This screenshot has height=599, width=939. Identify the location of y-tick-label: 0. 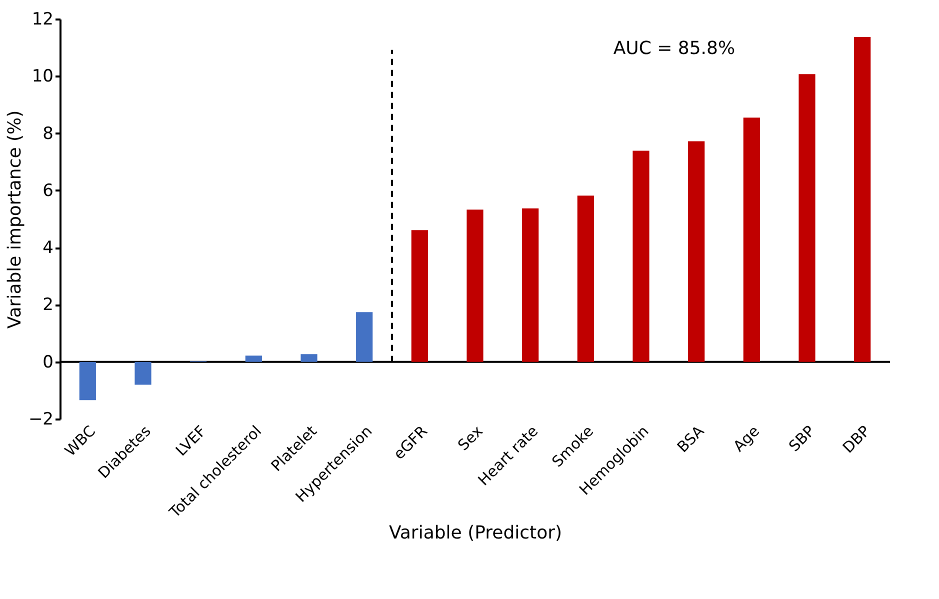
(48, 362).